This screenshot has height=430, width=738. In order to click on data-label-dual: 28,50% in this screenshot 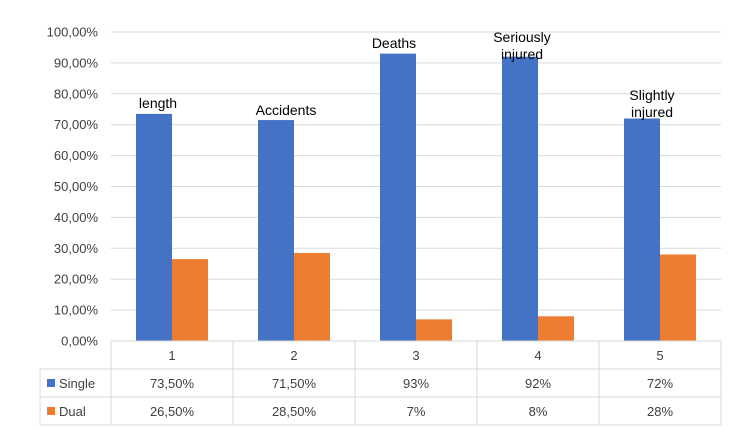, I will do `click(294, 411)`.